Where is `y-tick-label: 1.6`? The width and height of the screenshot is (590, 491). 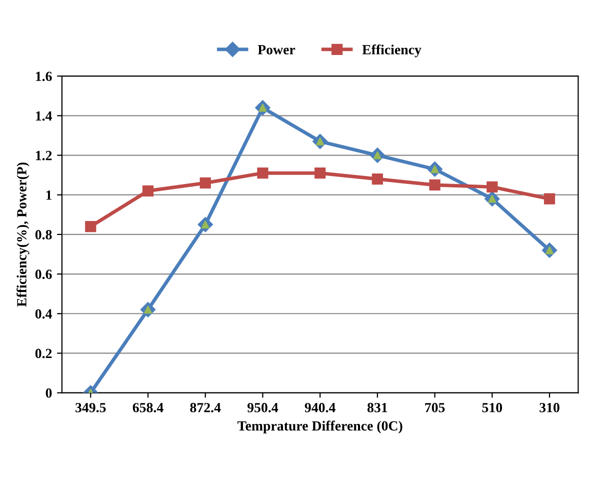
y-tick-label: 1.6 is located at coordinates (44, 77).